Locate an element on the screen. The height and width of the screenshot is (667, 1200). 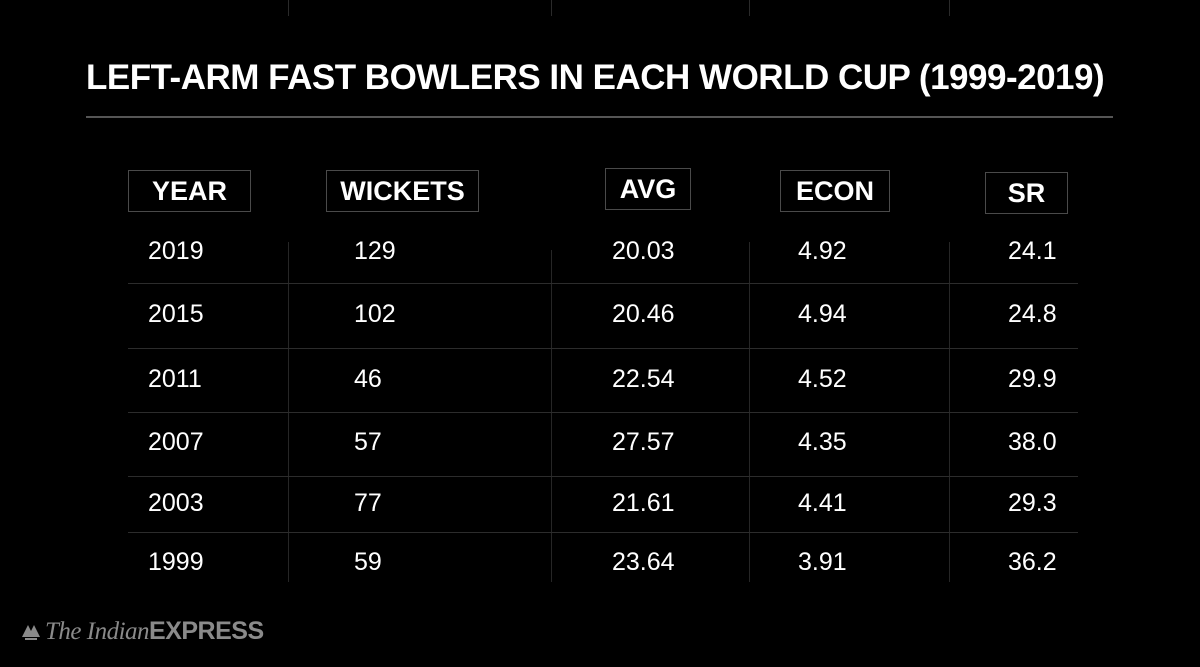
publisher-logo: The Indian EXPRESS is located at coordinates (142, 631).